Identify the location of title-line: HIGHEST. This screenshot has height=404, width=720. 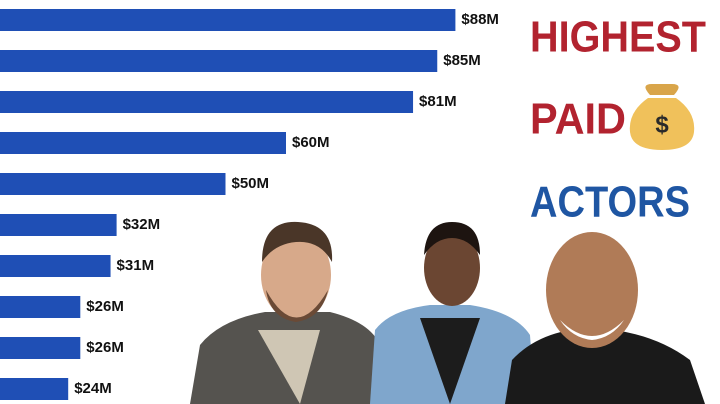
(618, 37).